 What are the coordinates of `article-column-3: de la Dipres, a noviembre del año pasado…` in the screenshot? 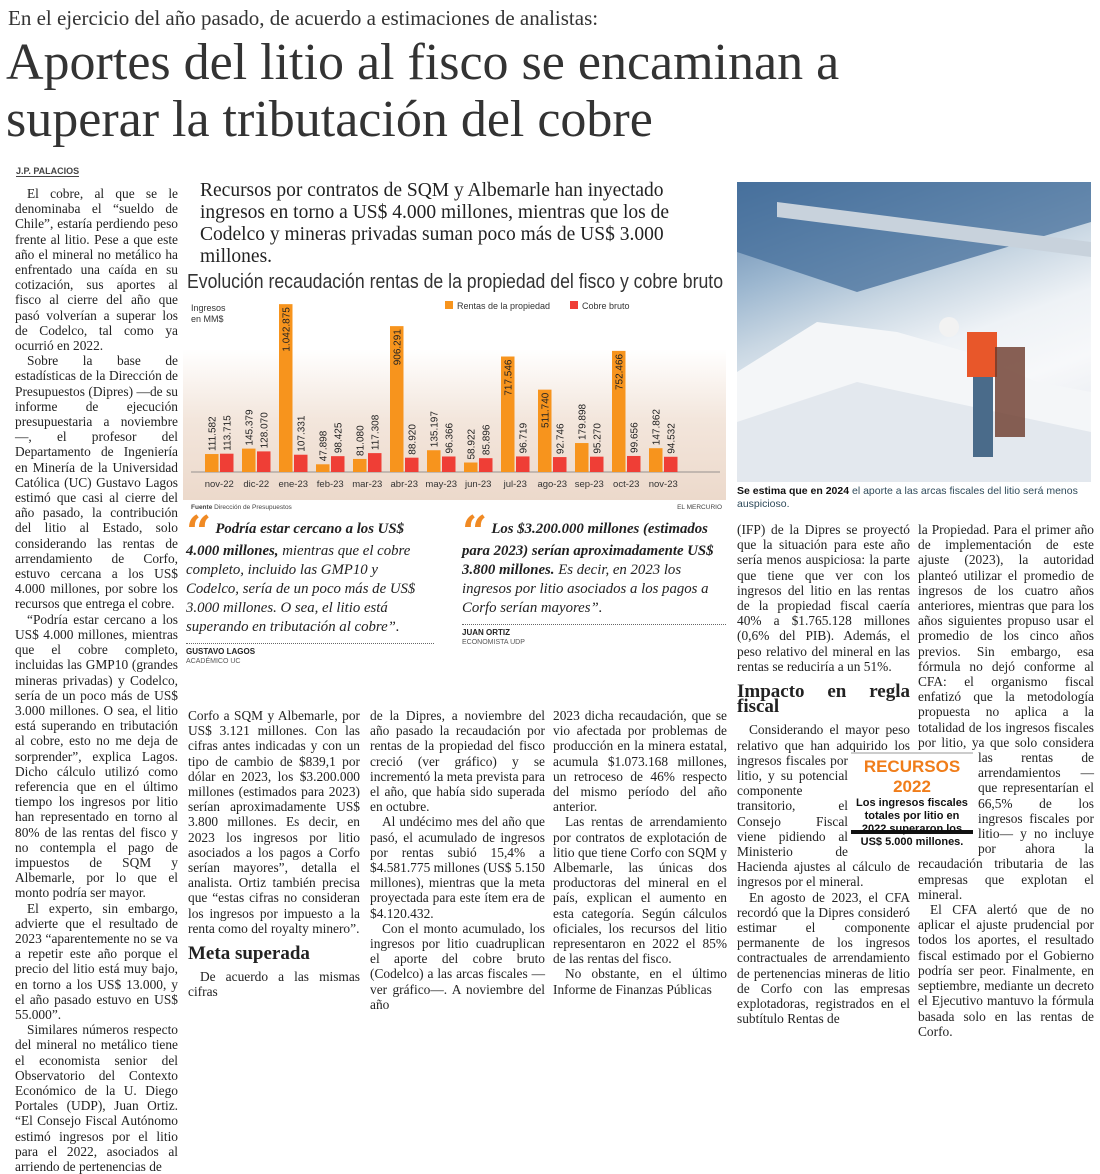 It's located at (457, 860).